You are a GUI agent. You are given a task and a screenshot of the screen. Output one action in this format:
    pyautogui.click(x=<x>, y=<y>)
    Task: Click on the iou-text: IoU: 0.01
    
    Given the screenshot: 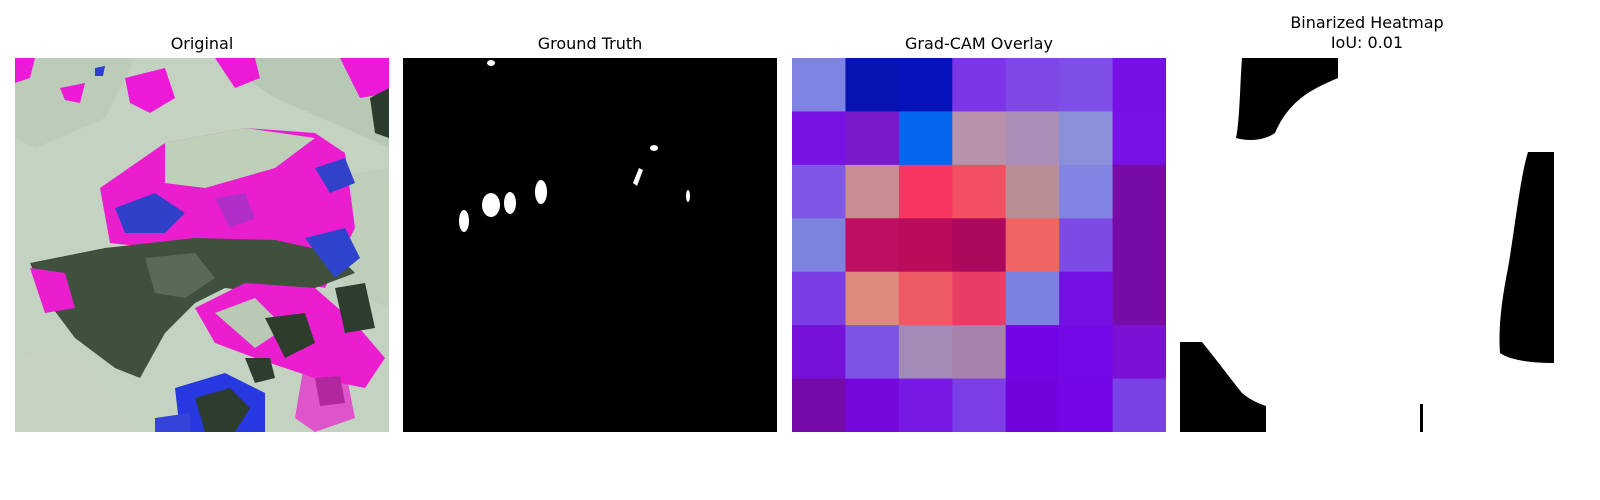 What is the action you would take?
    pyautogui.click(x=1367, y=42)
    